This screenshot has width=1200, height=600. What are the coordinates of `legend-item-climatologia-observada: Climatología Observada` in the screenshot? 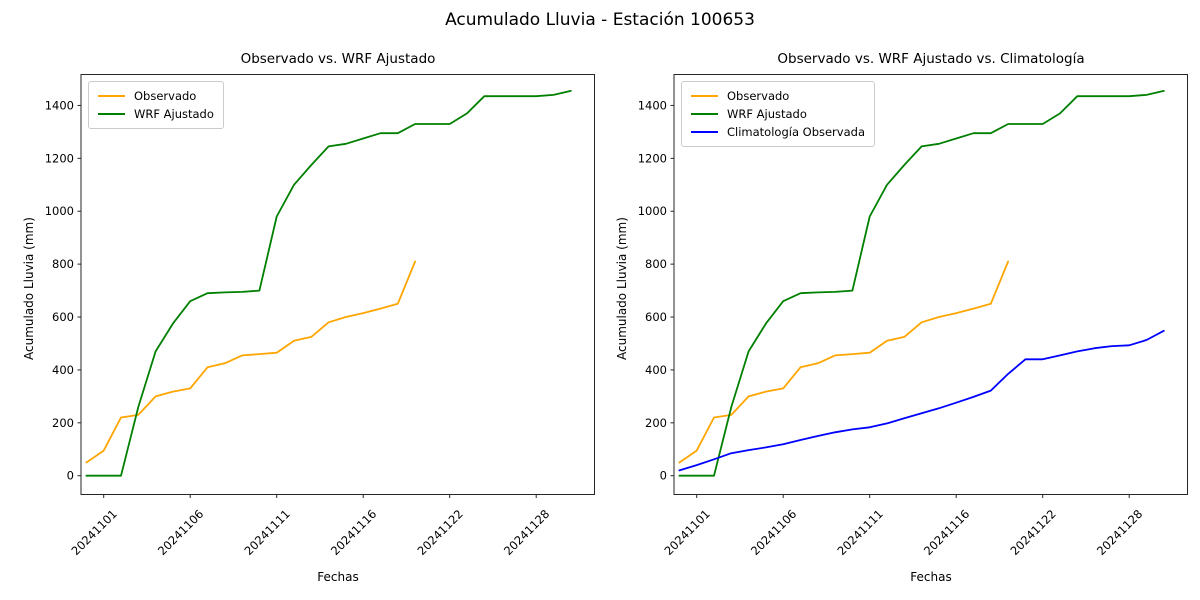 It's located at (778, 132).